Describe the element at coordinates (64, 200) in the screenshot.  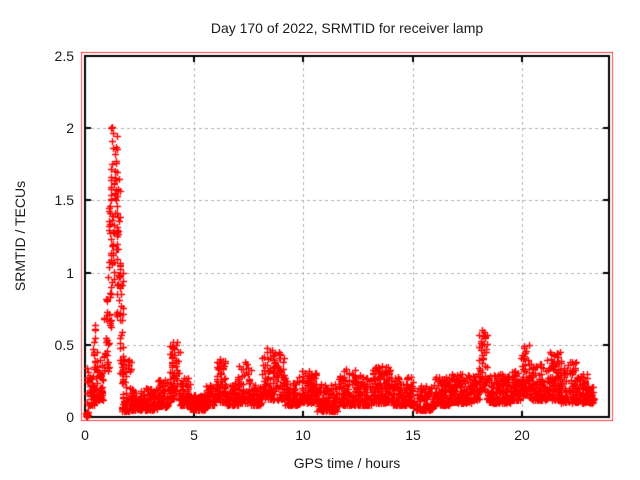
I see `y-tick-label: 1.5` at that location.